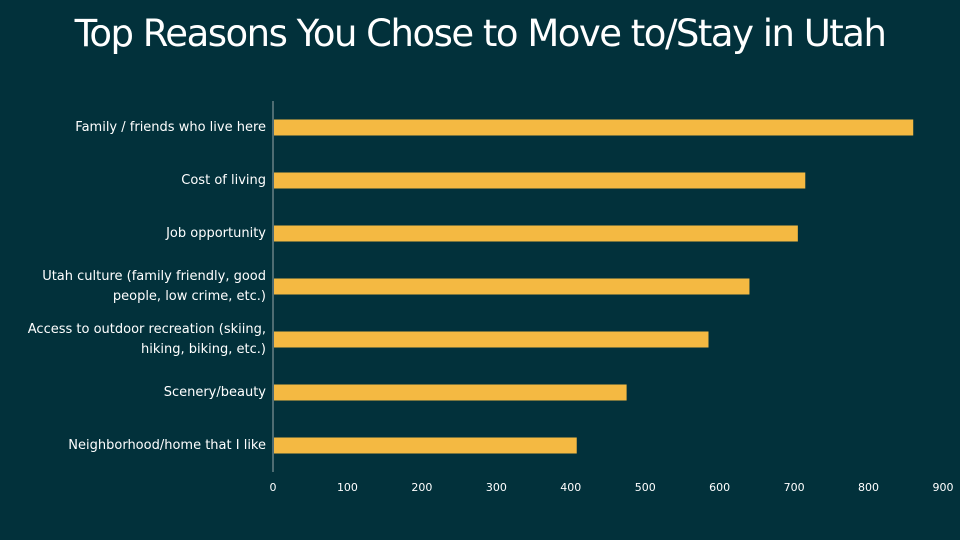 The image size is (960, 540). What do you see at coordinates (421, 487) in the screenshot?
I see `x-tick-label: 200` at bounding box center [421, 487].